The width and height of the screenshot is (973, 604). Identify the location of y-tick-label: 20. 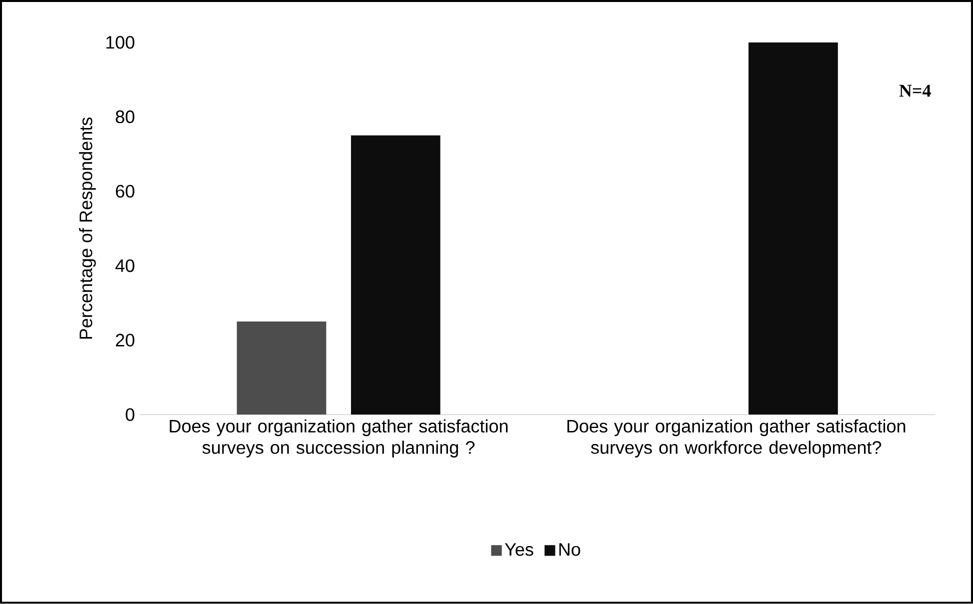
(125, 340).